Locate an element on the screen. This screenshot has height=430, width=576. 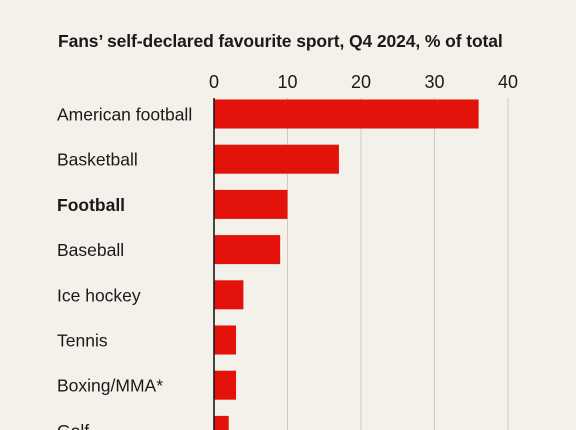
x-axis-ticks: 0 10 20 30 40 is located at coordinates (363, 82).